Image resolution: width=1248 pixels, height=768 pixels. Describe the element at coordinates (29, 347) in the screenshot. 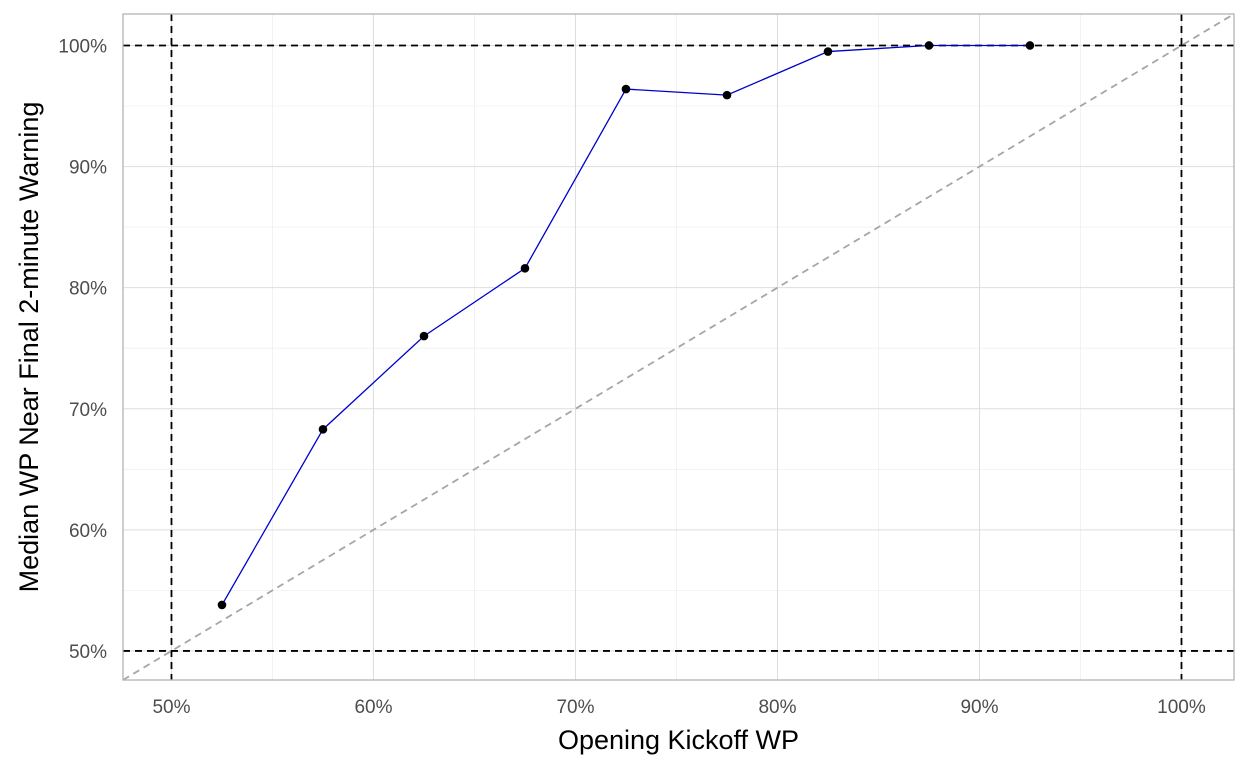

I see `y-axis-title: Median WP Near Final 2-minute Warning` at that location.